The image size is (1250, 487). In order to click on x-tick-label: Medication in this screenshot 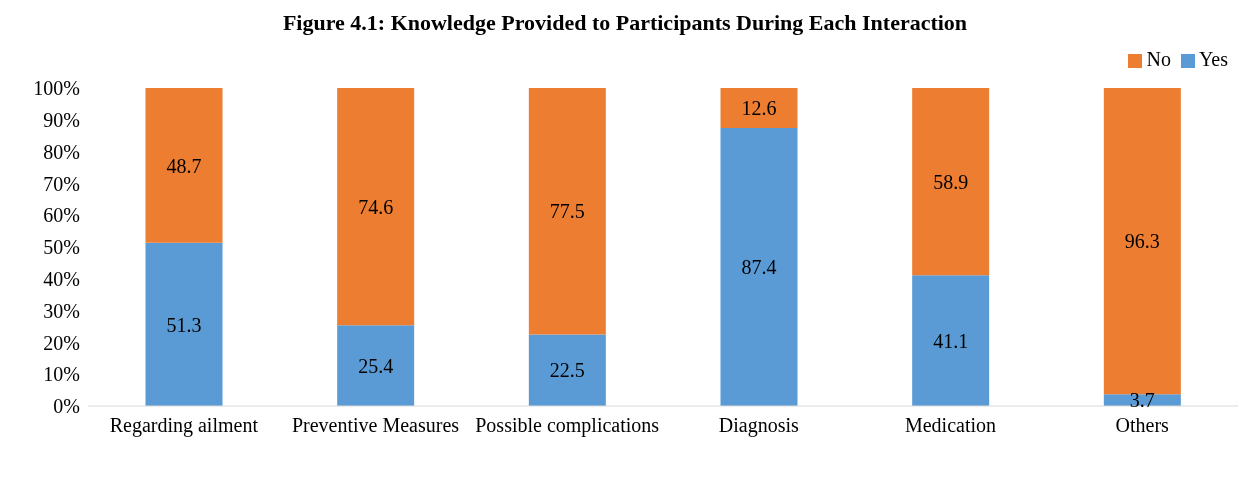, I will do `click(950, 425)`.